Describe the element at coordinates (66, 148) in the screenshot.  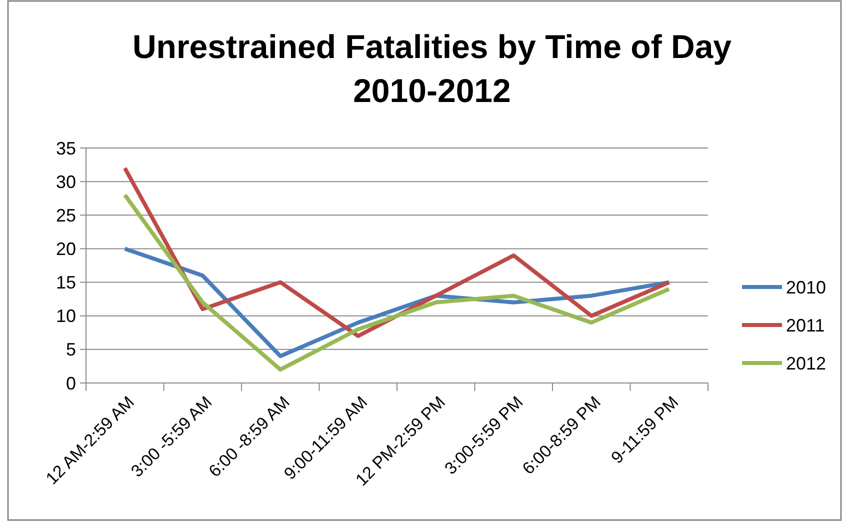
I see `y-tick-label: 35` at that location.